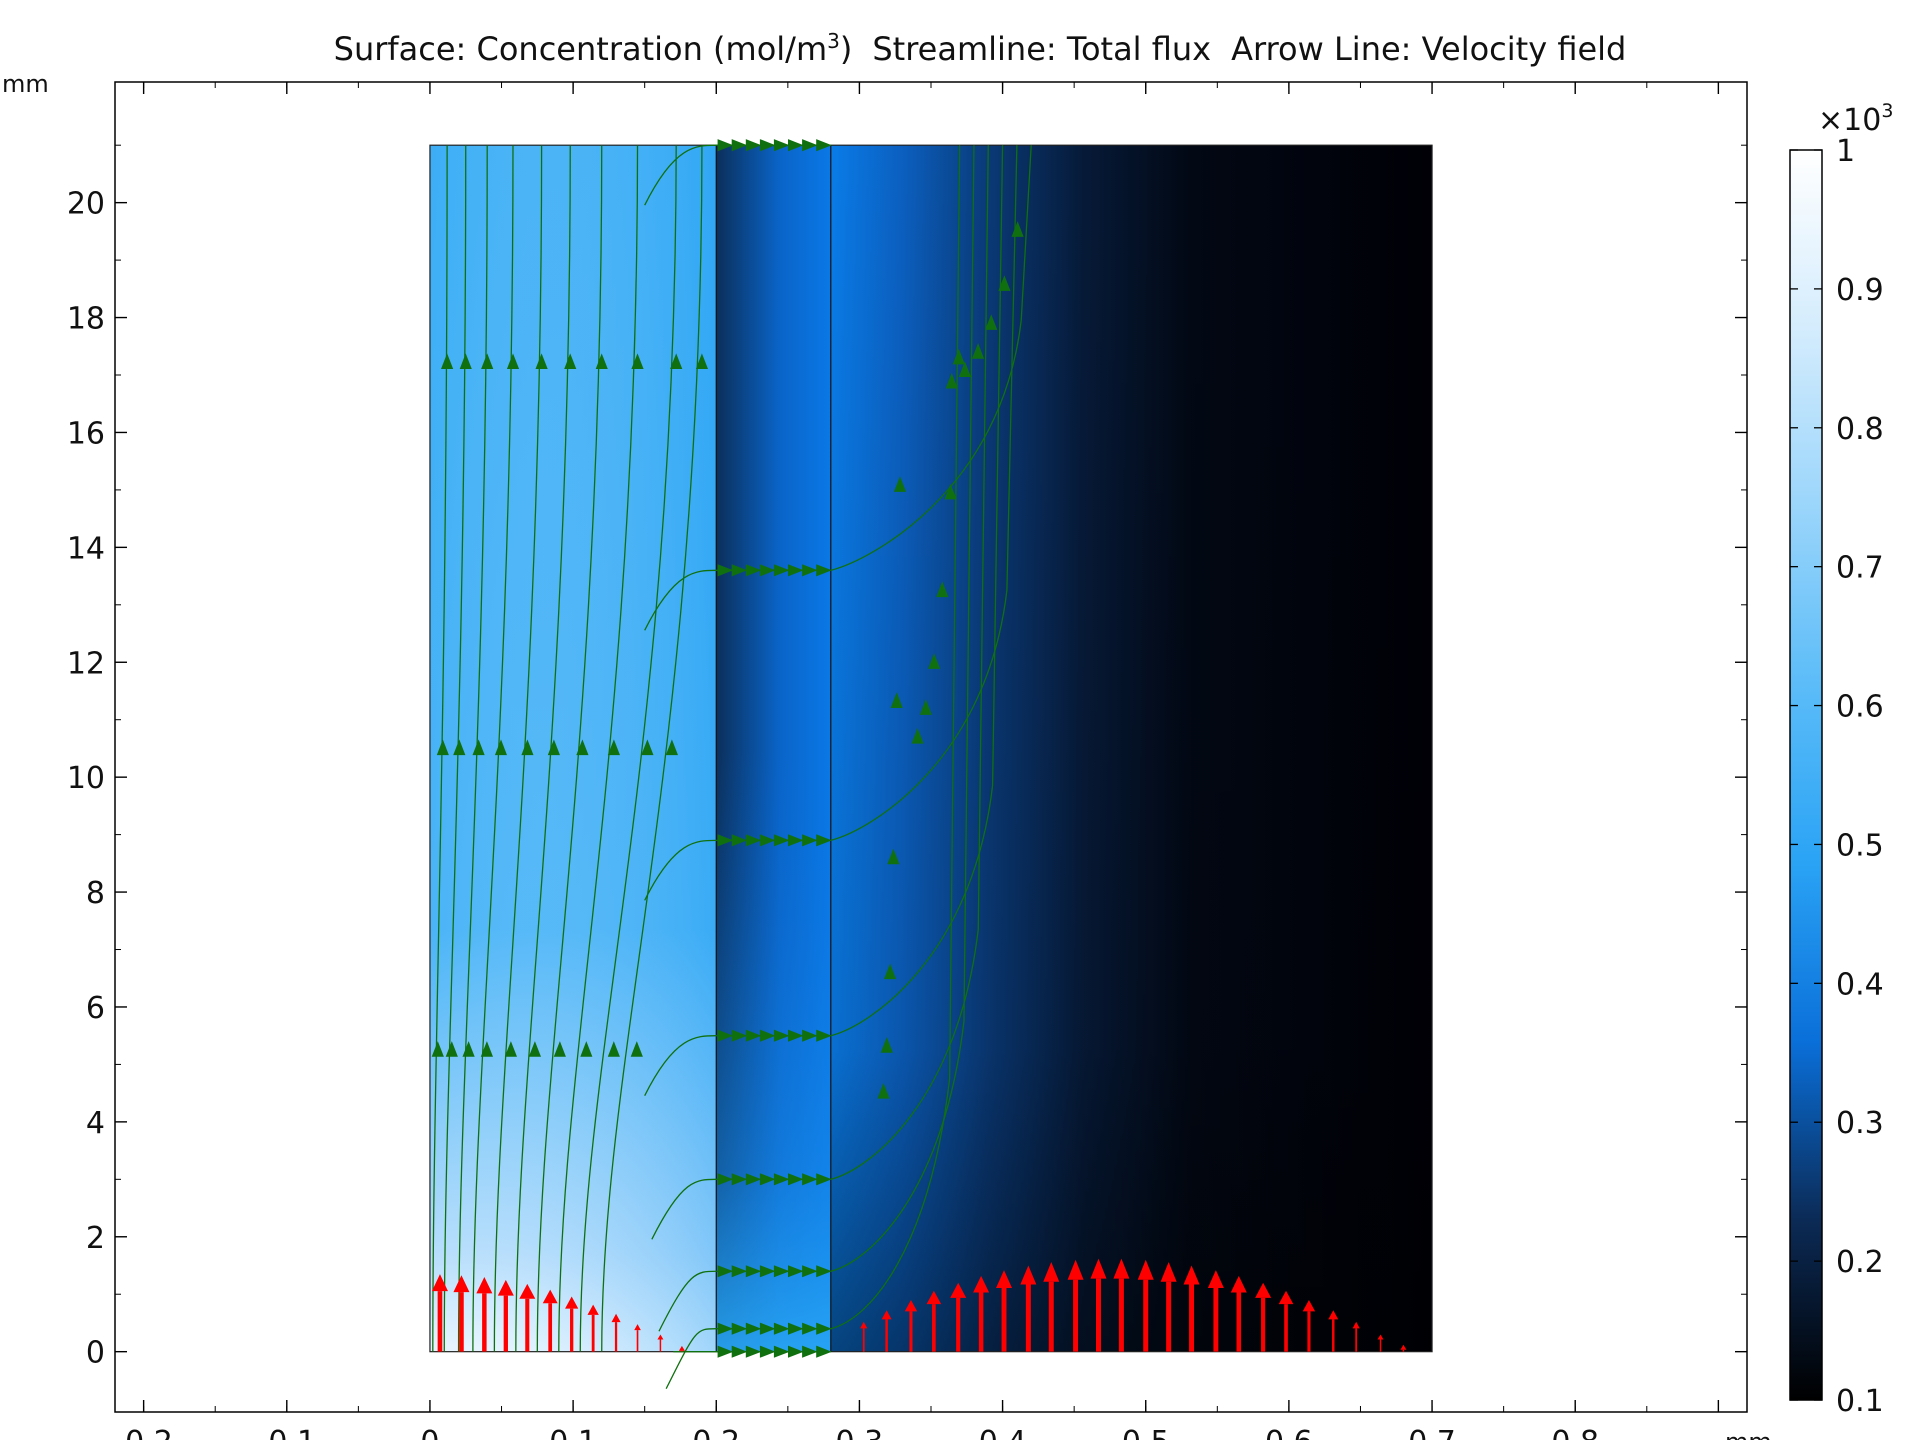  I want to click on colorbar-multiplier-exp: 3, so click(1887, 111).